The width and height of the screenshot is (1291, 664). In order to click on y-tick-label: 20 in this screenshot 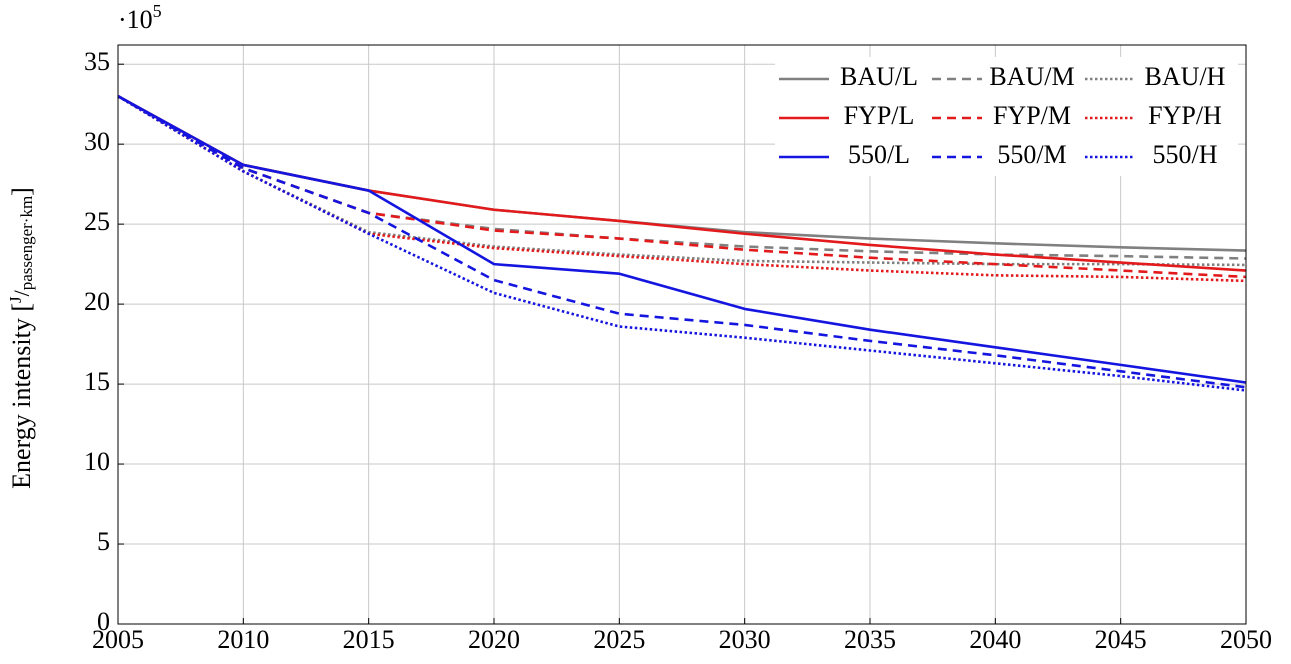, I will do `click(97, 301)`.